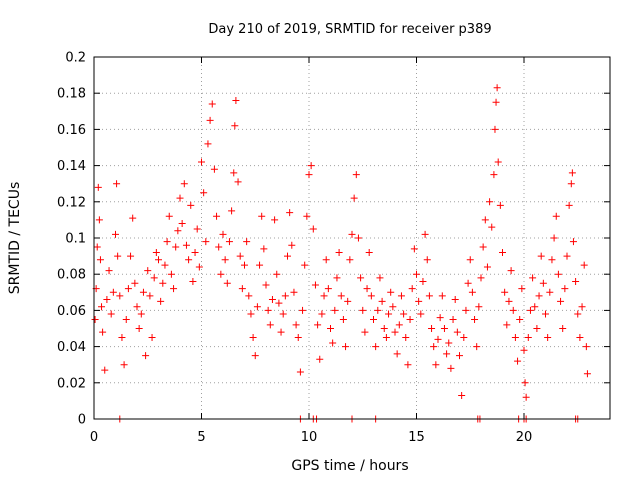 The height and width of the screenshot is (480, 640). What do you see at coordinates (71, 383) in the screenshot?
I see `y-tick-label: 0.02` at bounding box center [71, 383].